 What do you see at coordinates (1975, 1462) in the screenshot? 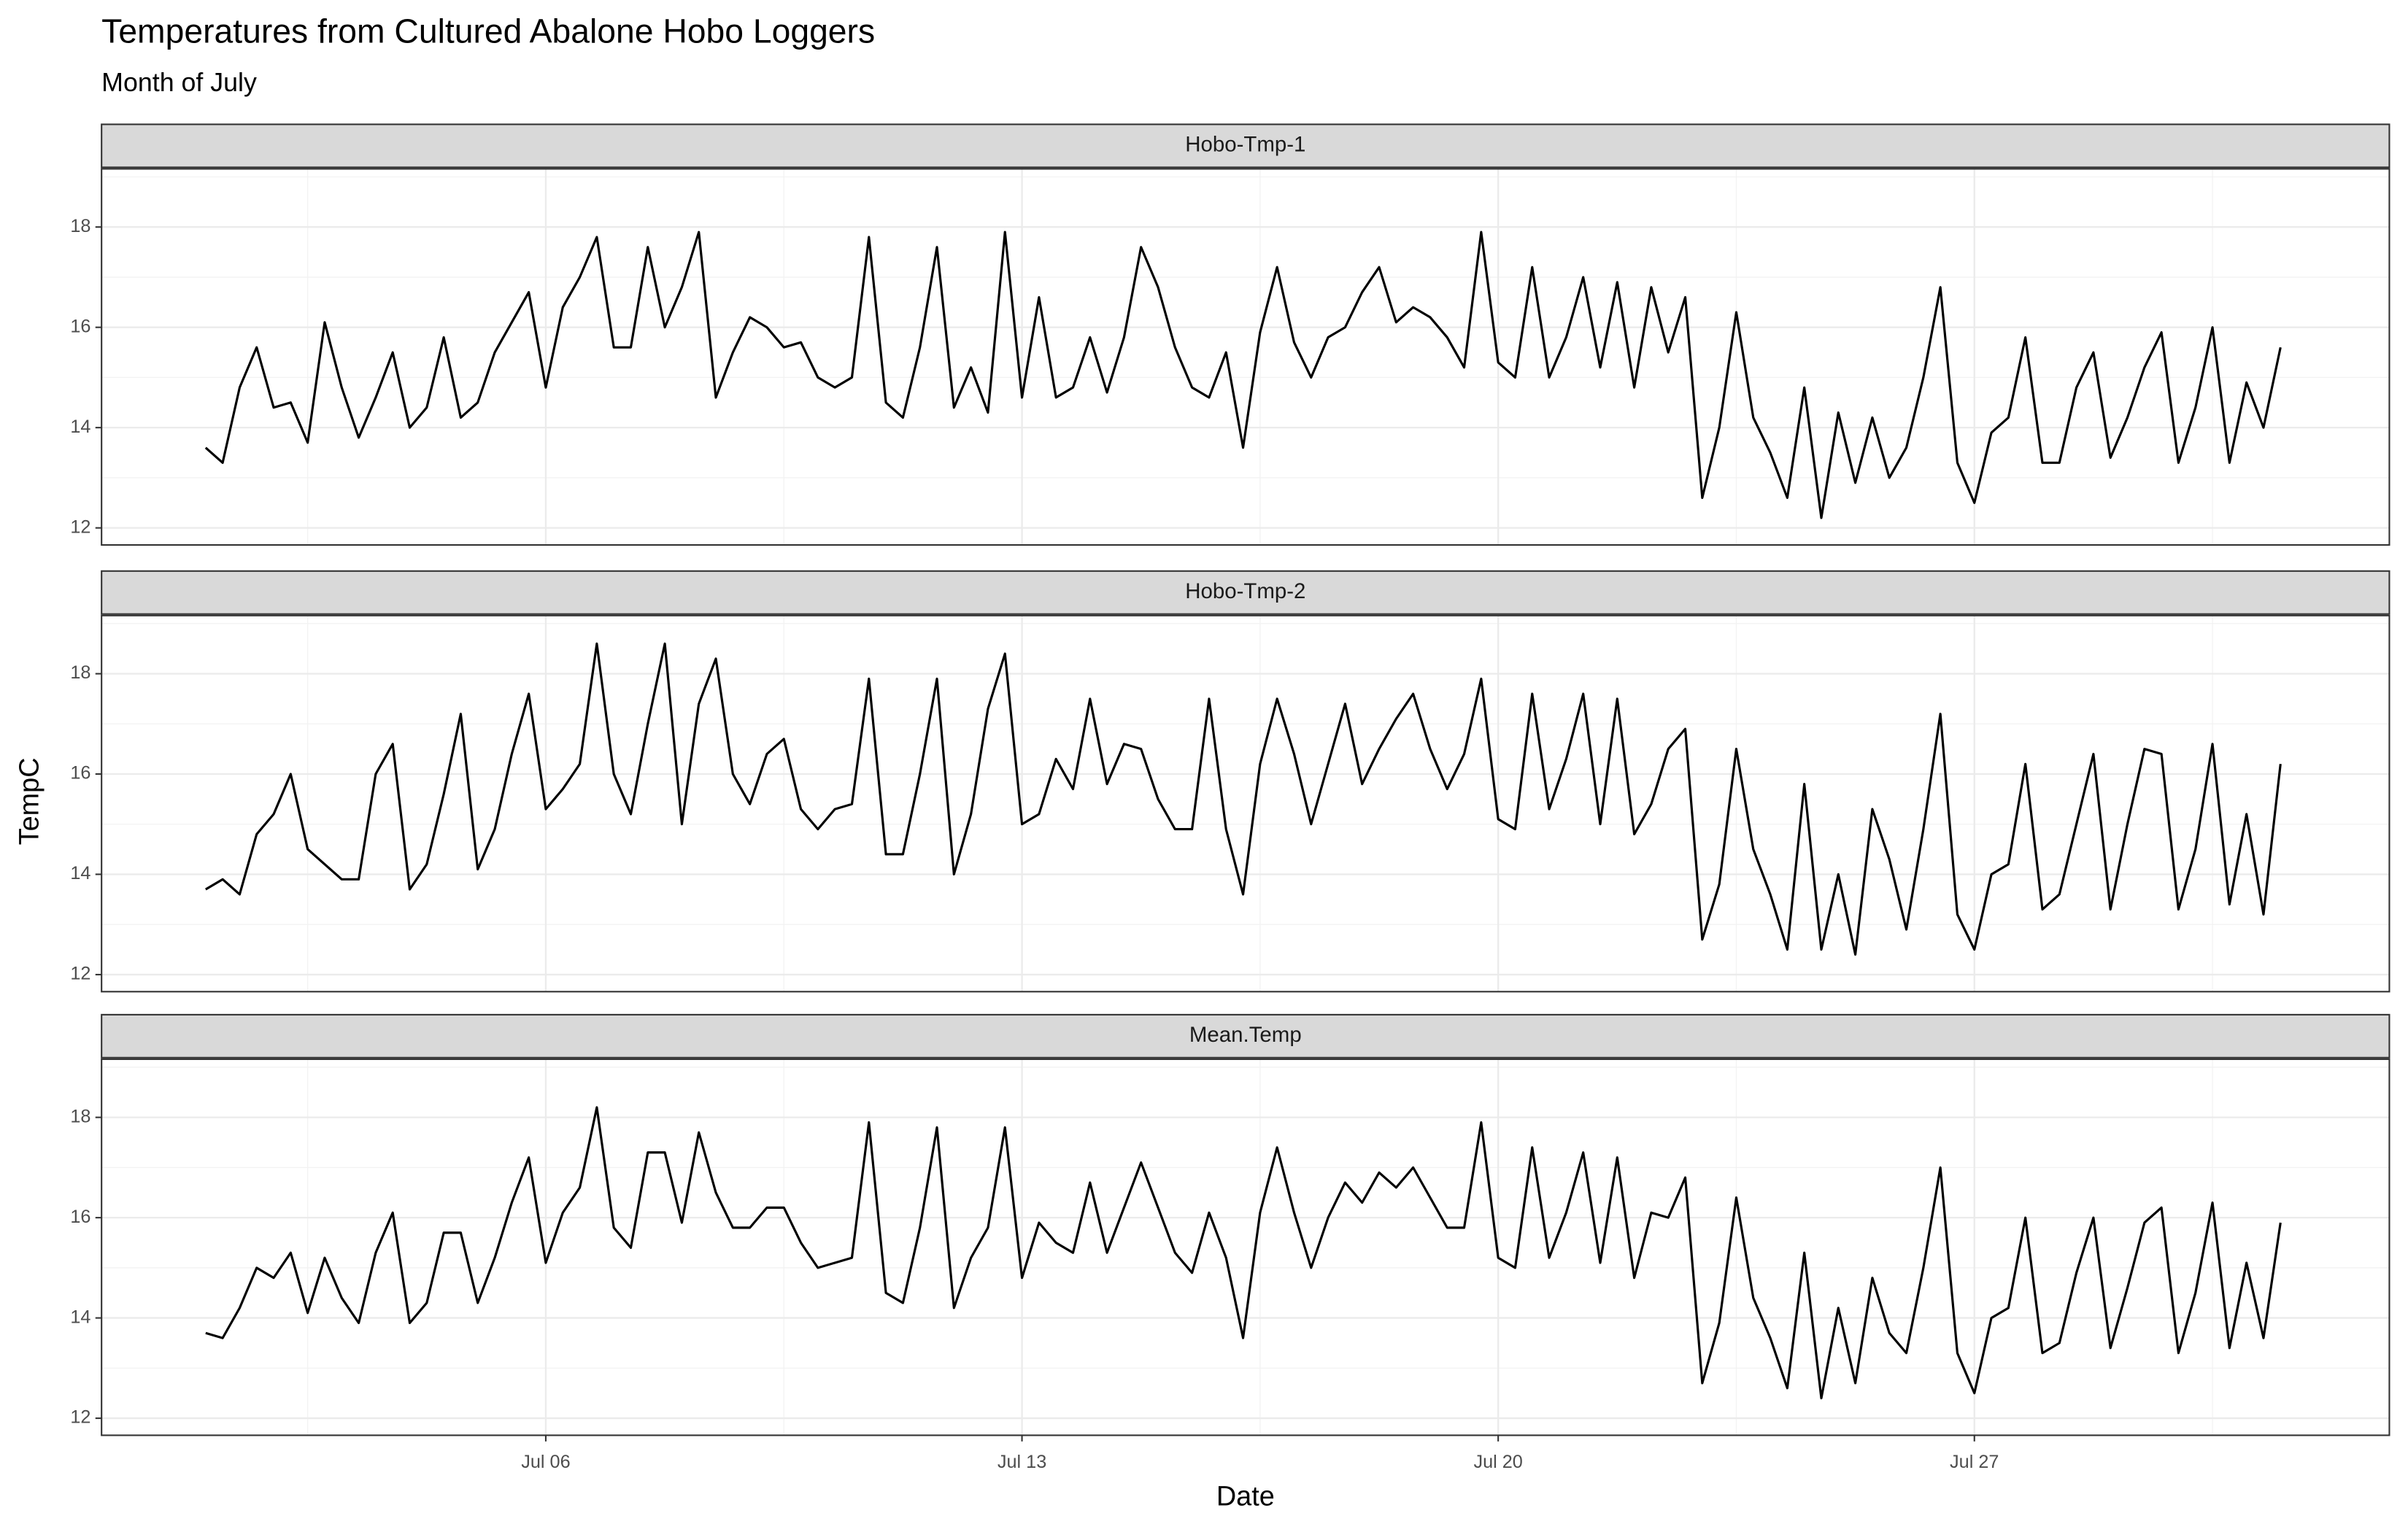
I see `x-tick-label: Jul 27` at bounding box center [1975, 1462].